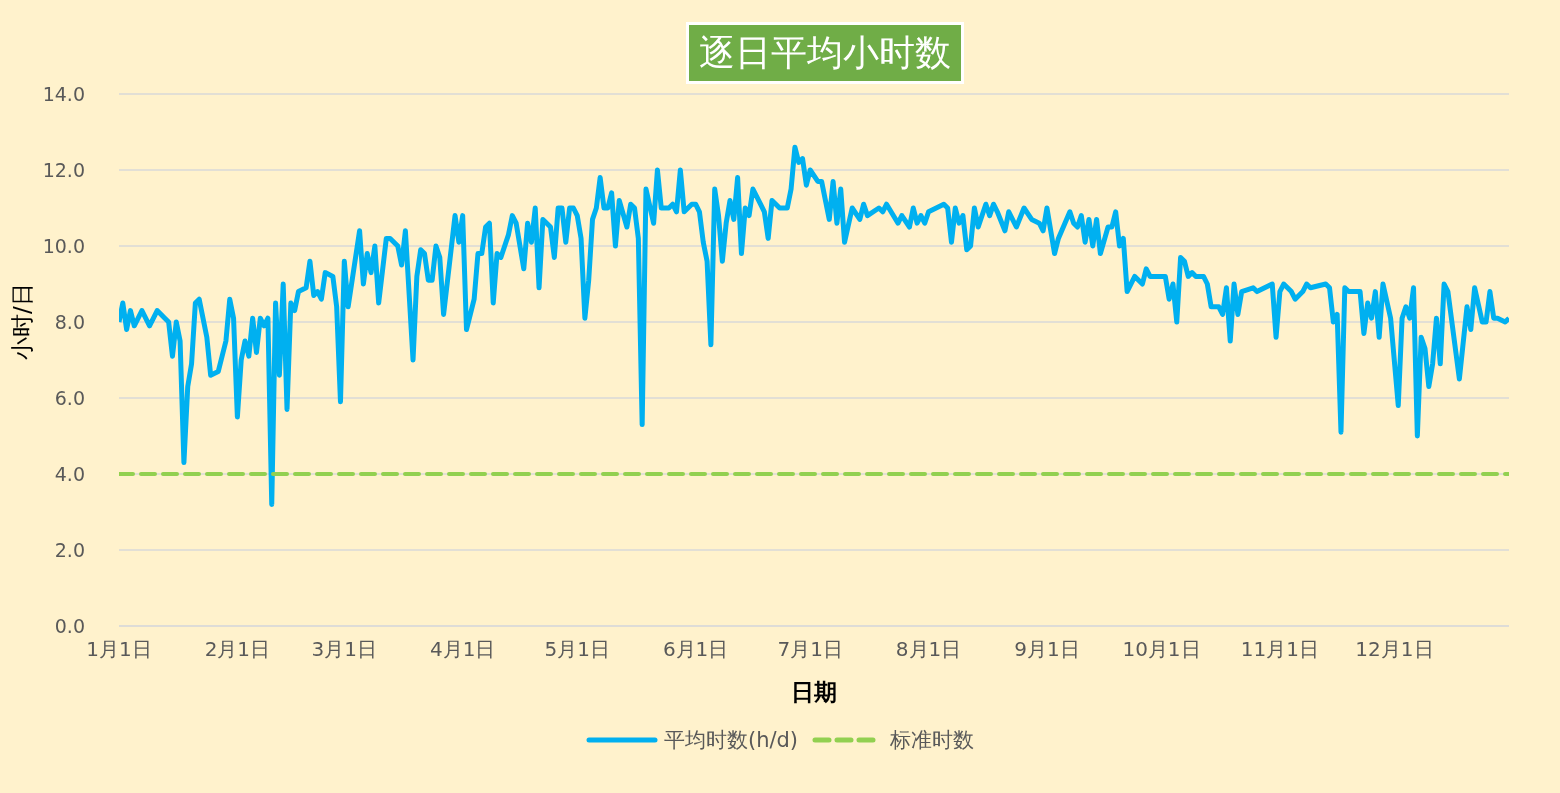  I want to click on y-tick-label: 4.0, so click(69, 473).